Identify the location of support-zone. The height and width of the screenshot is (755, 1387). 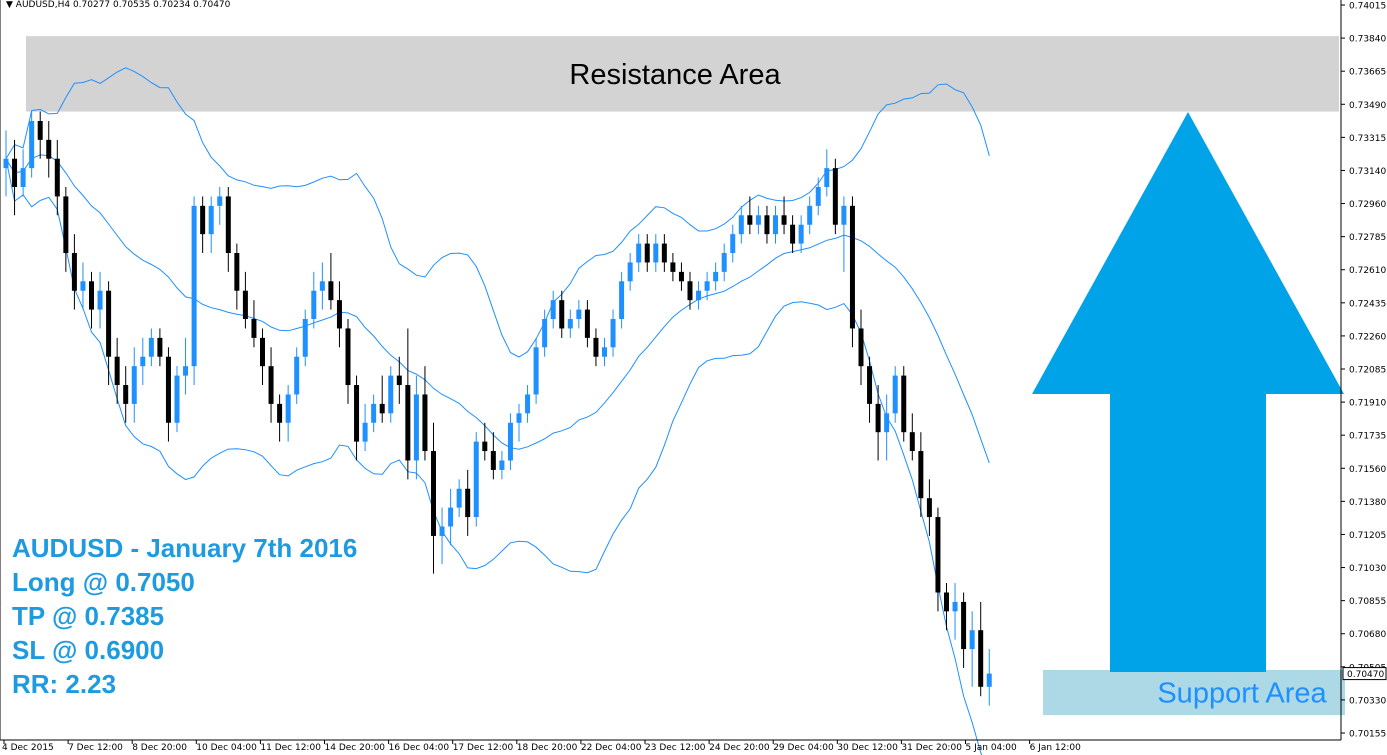
(1194, 692).